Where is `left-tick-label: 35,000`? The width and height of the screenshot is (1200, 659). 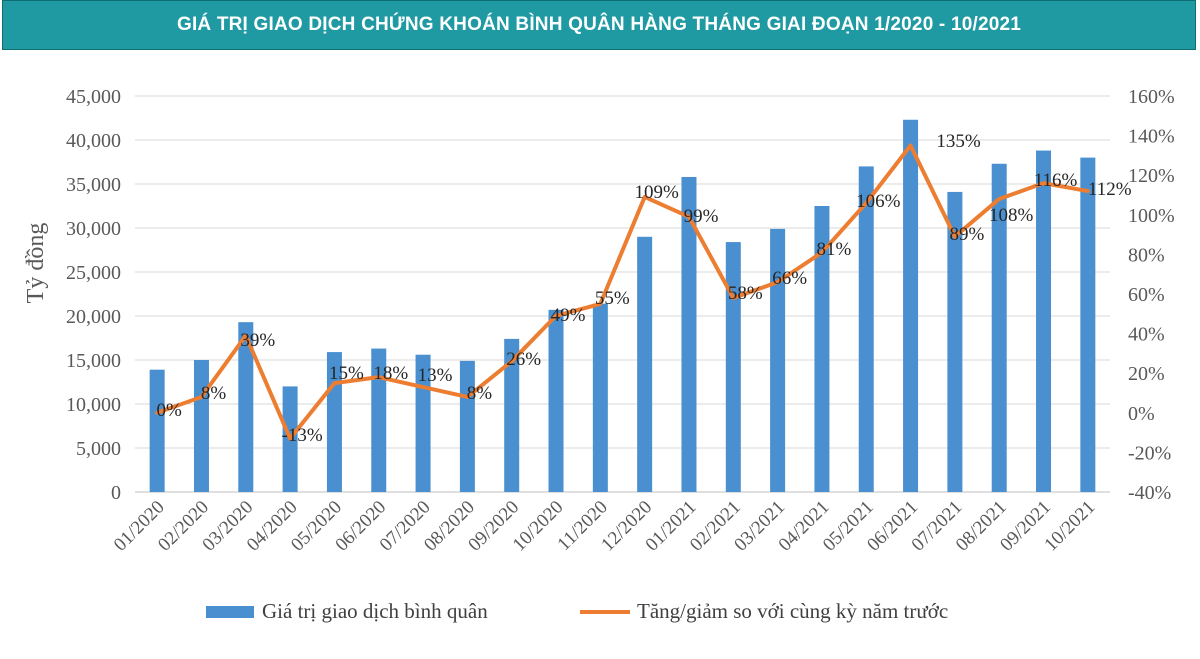 left-tick-label: 35,000 is located at coordinates (93, 185).